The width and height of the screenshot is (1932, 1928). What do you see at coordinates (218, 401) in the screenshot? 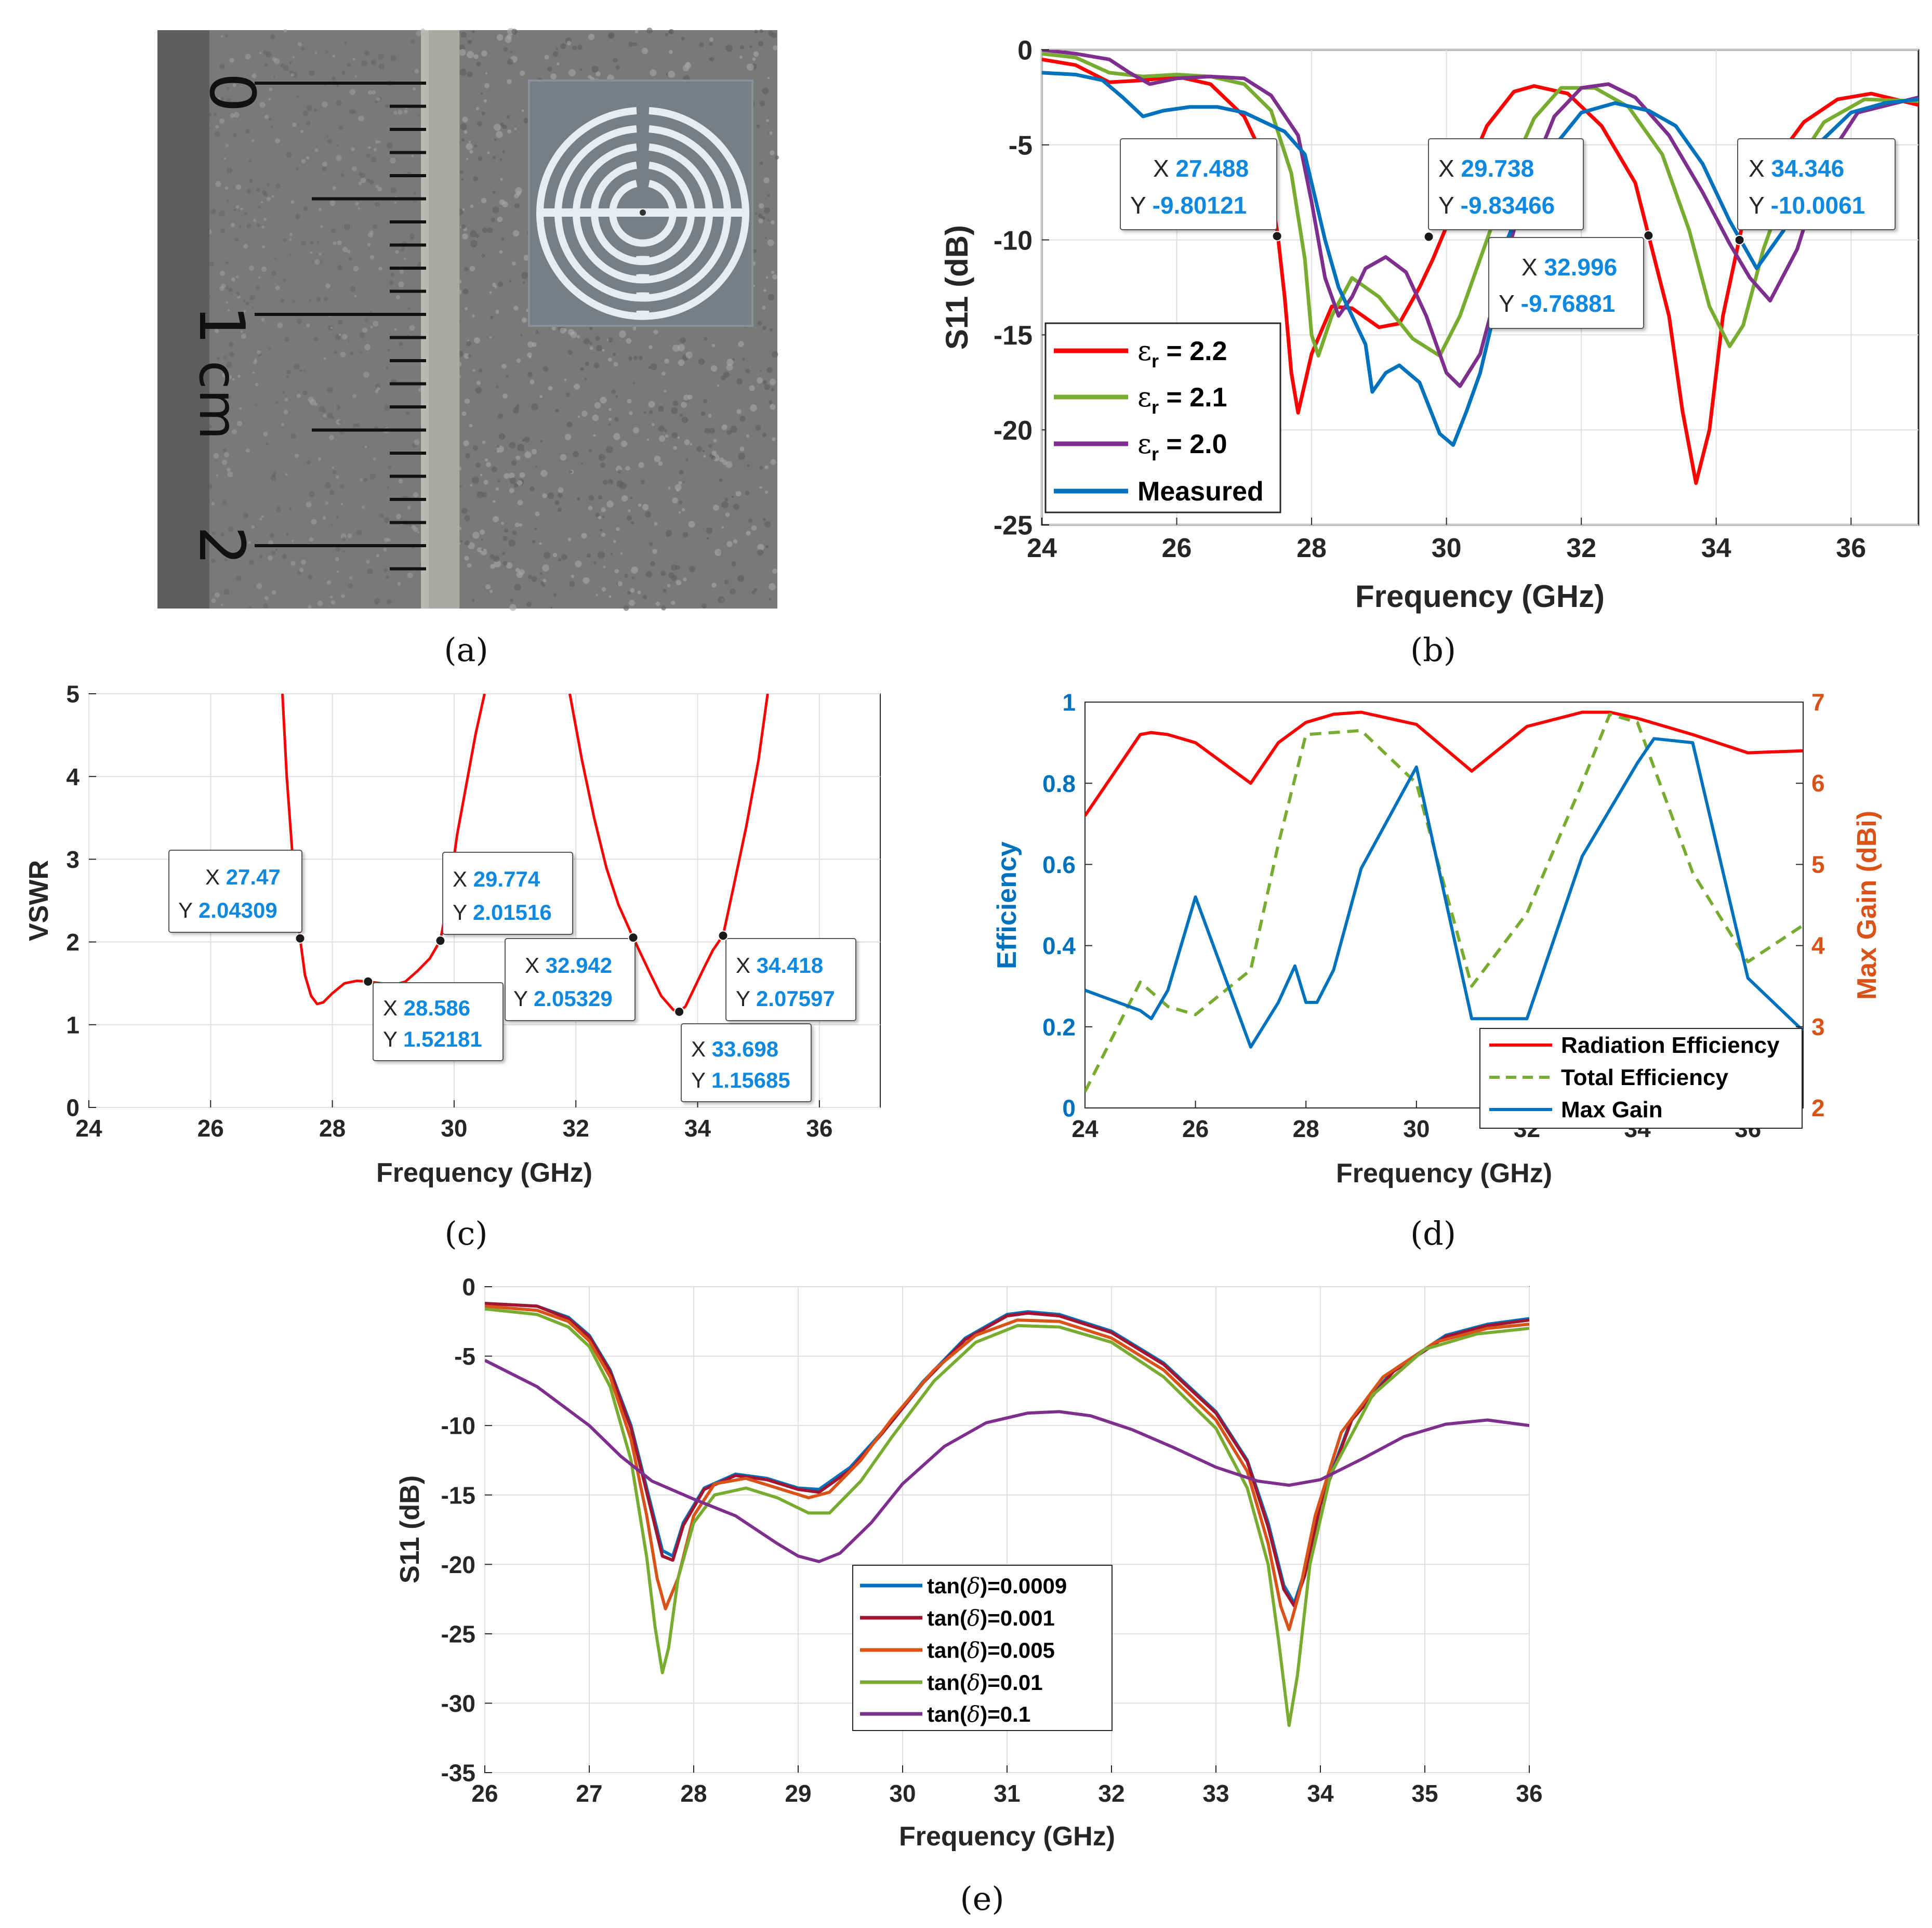
I see `ruler-unit: cm` at bounding box center [218, 401].